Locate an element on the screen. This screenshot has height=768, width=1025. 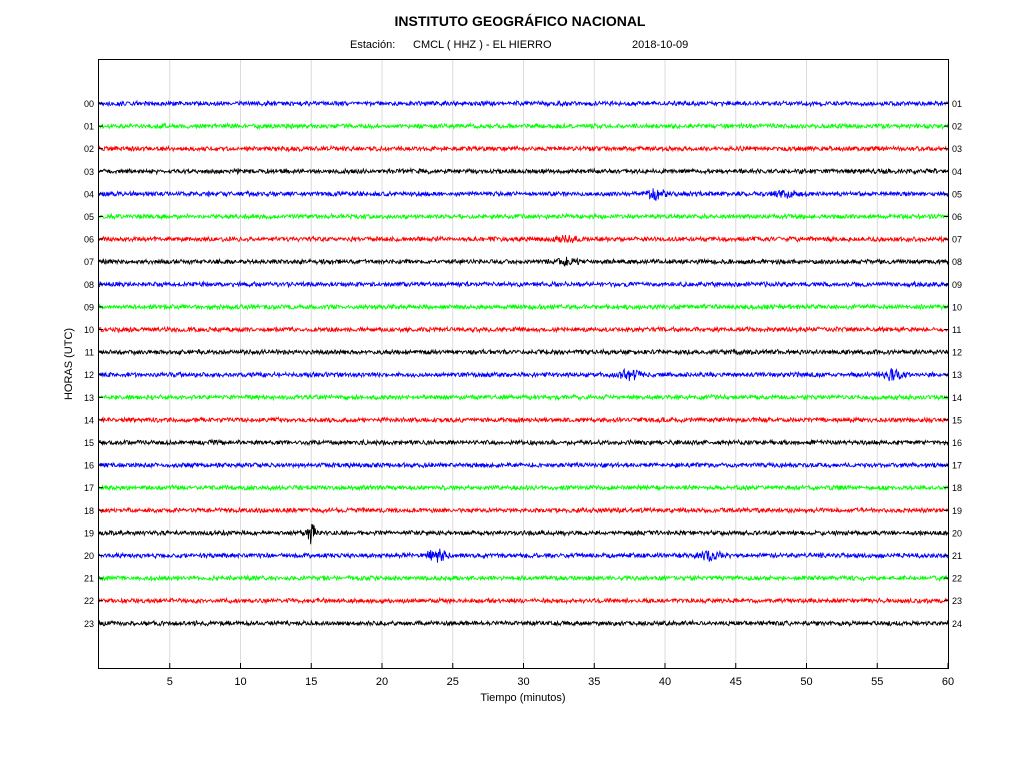
hour-label-right: 08 is located at coordinates (957, 262).